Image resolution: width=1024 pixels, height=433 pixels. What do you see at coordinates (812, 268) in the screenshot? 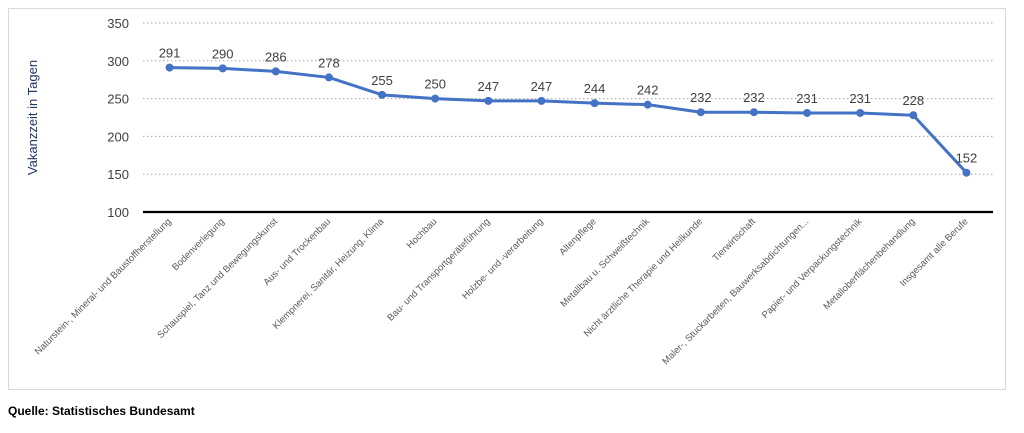
I see `x-tick-label: Papier- und Verpackungstechnik` at bounding box center [812, 268].